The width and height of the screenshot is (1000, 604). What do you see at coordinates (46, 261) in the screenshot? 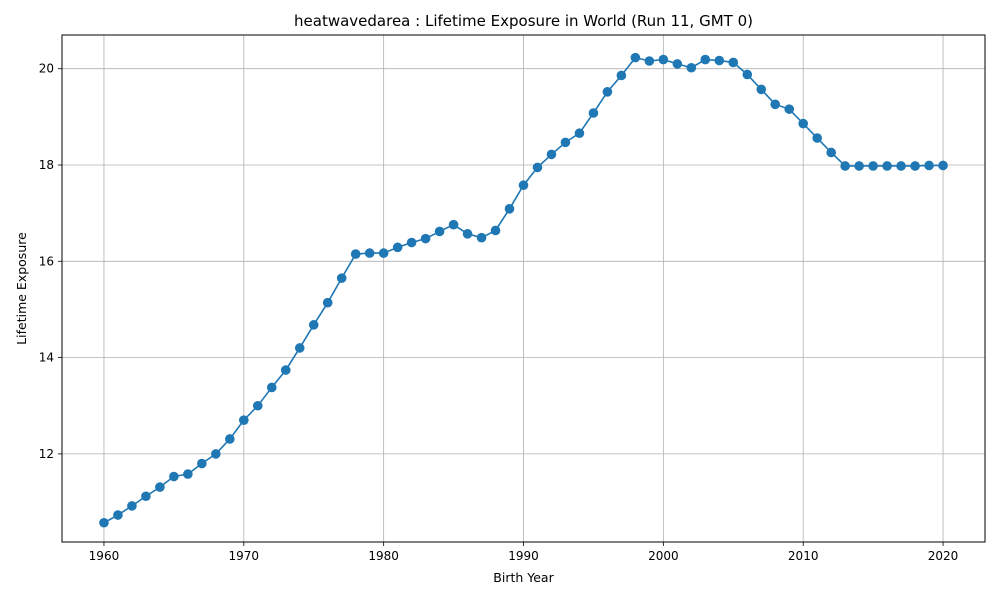
I see `y-tick-label: 16` at bounding box center [46, 261].